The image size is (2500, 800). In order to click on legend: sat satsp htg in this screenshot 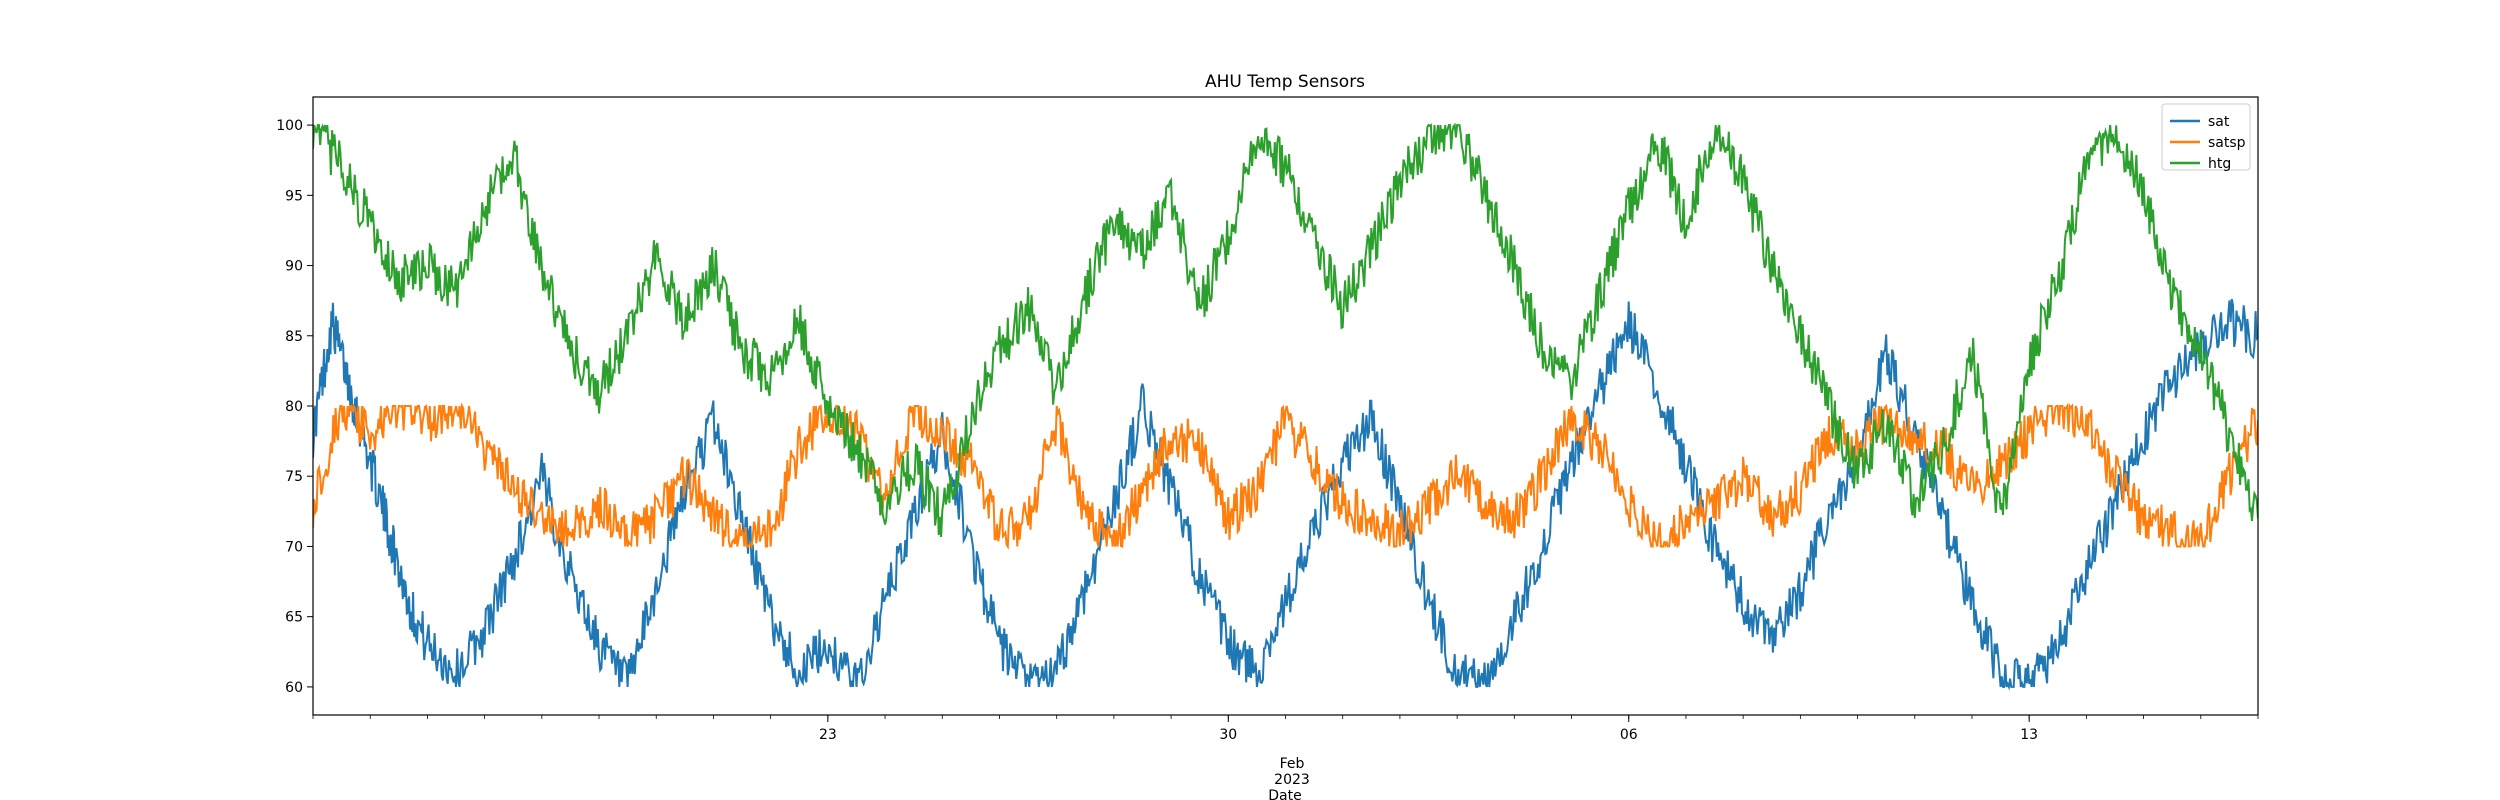, I will do `click(2206, 137)`.